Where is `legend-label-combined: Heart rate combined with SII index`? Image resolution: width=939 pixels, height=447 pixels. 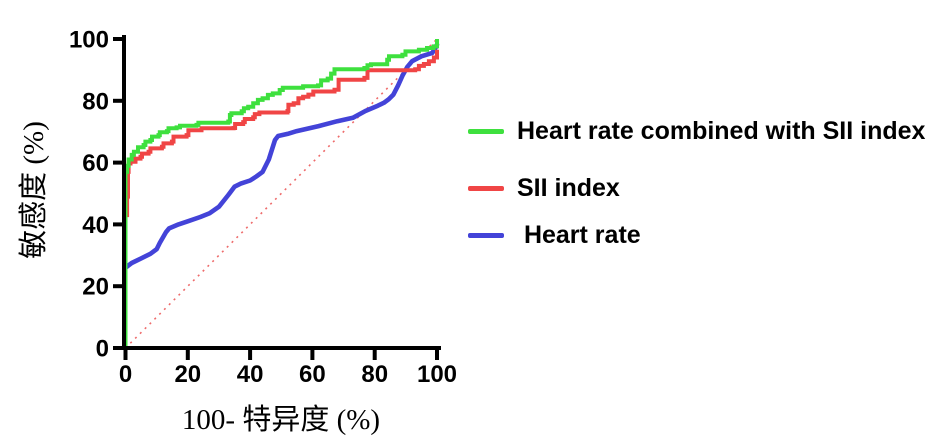 legend-label-combined: Heart rate combined with SII index is located at coordinates (721, 131).